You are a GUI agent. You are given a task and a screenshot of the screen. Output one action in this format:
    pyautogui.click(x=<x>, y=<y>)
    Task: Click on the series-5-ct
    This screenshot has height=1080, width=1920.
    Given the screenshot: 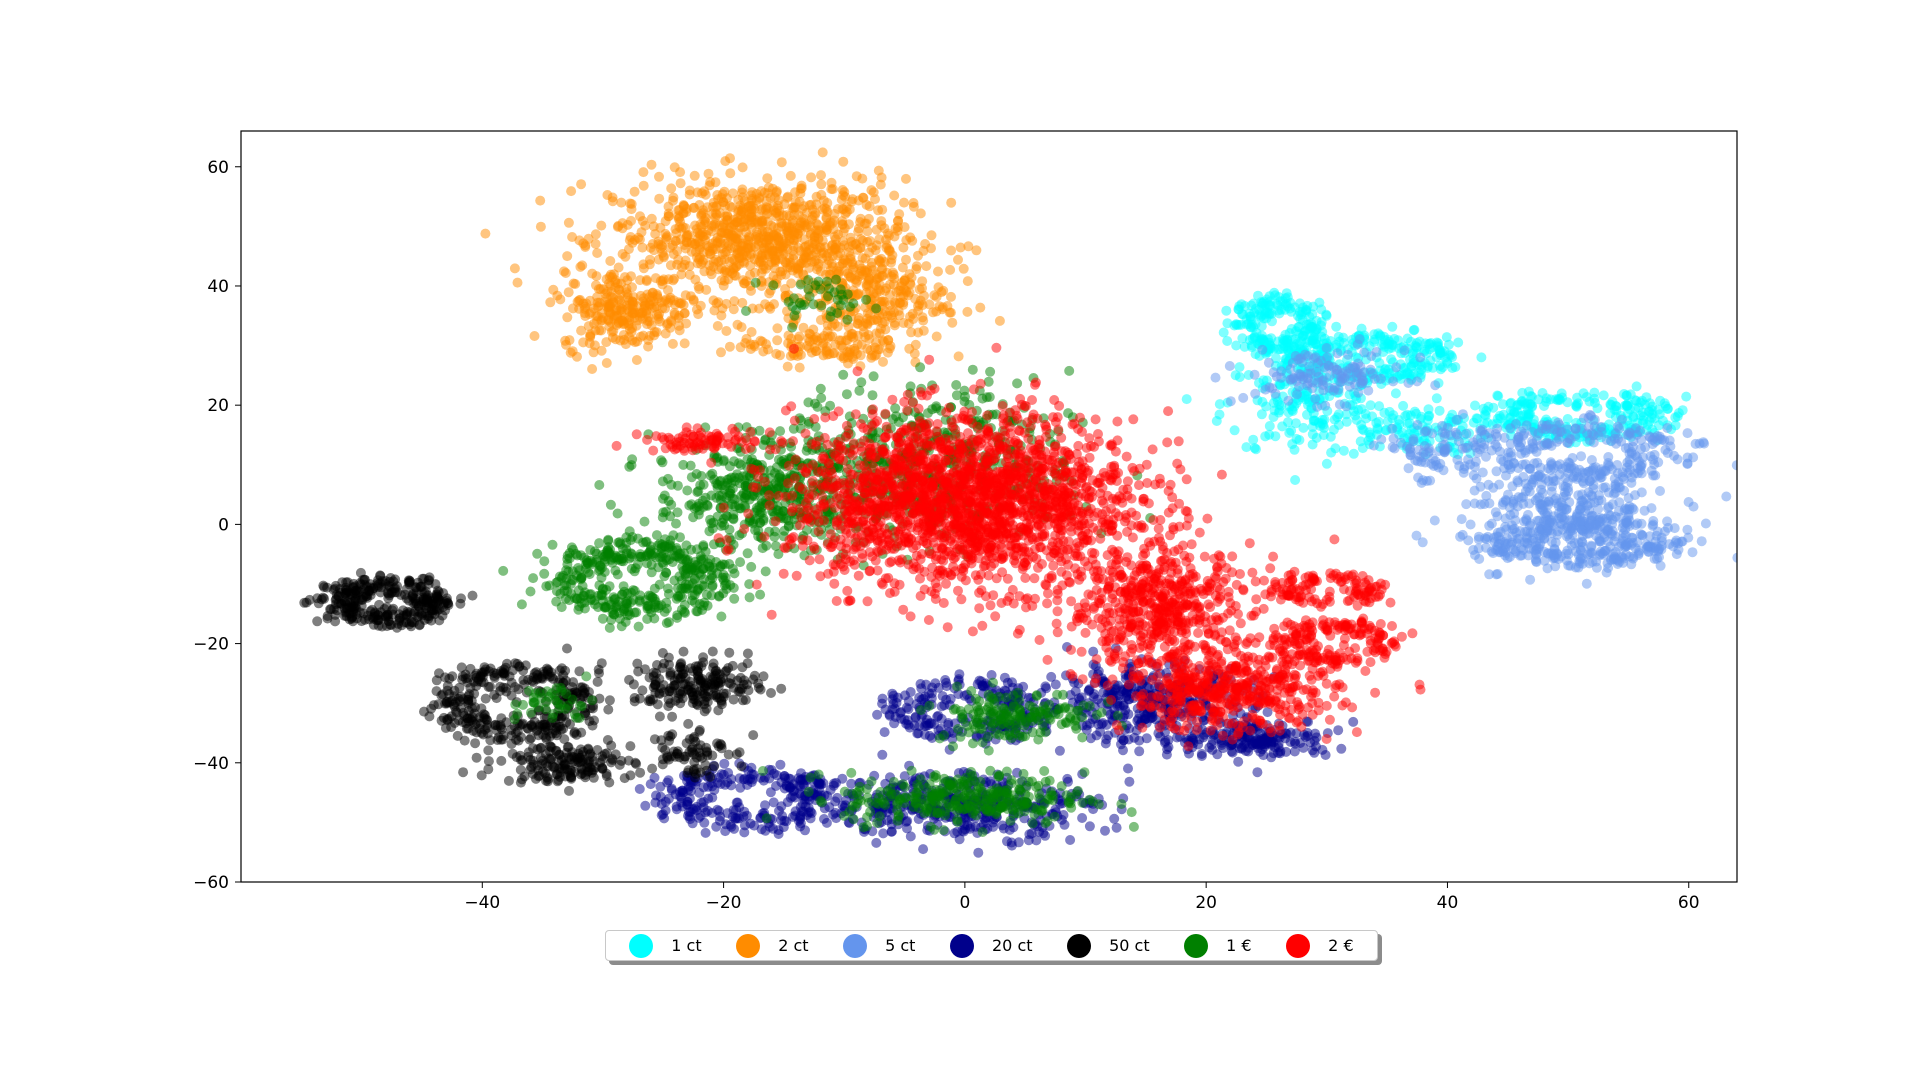 What is the action you would take?
    pyautogui.click(x=1473, y=461)
    